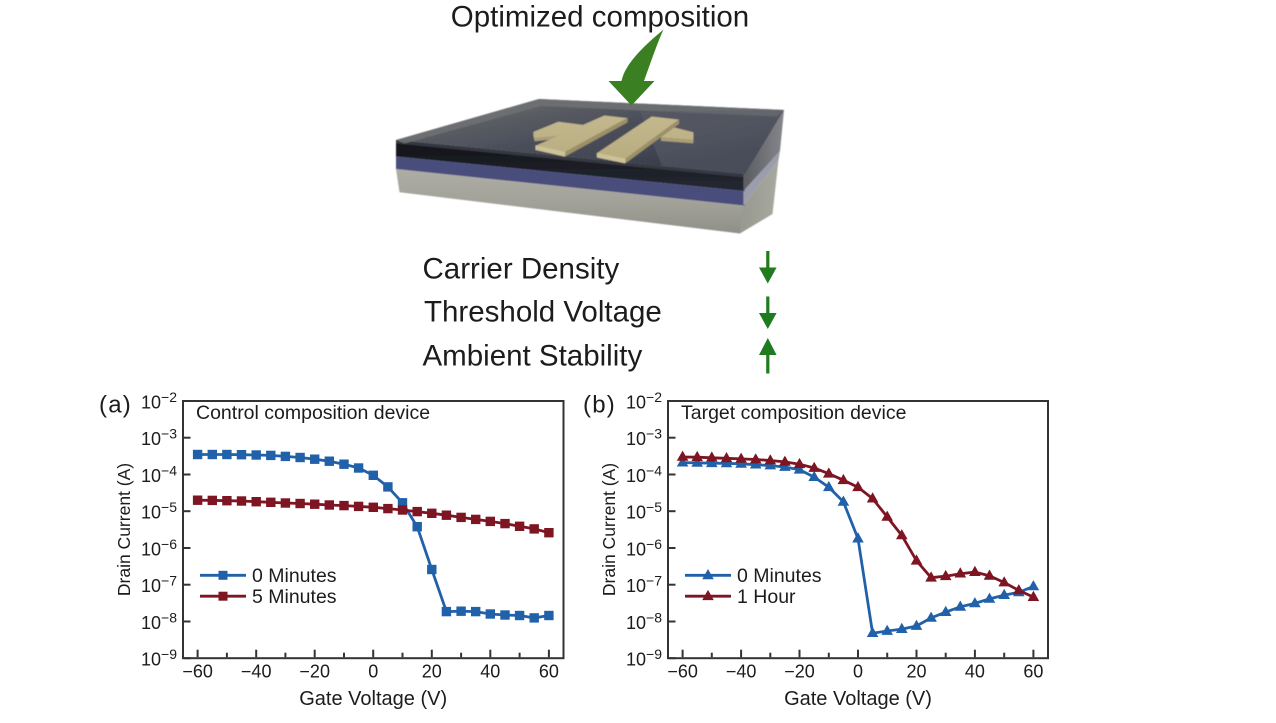  I want to click on svg-text: Ambient Stability, so click(533, 356).